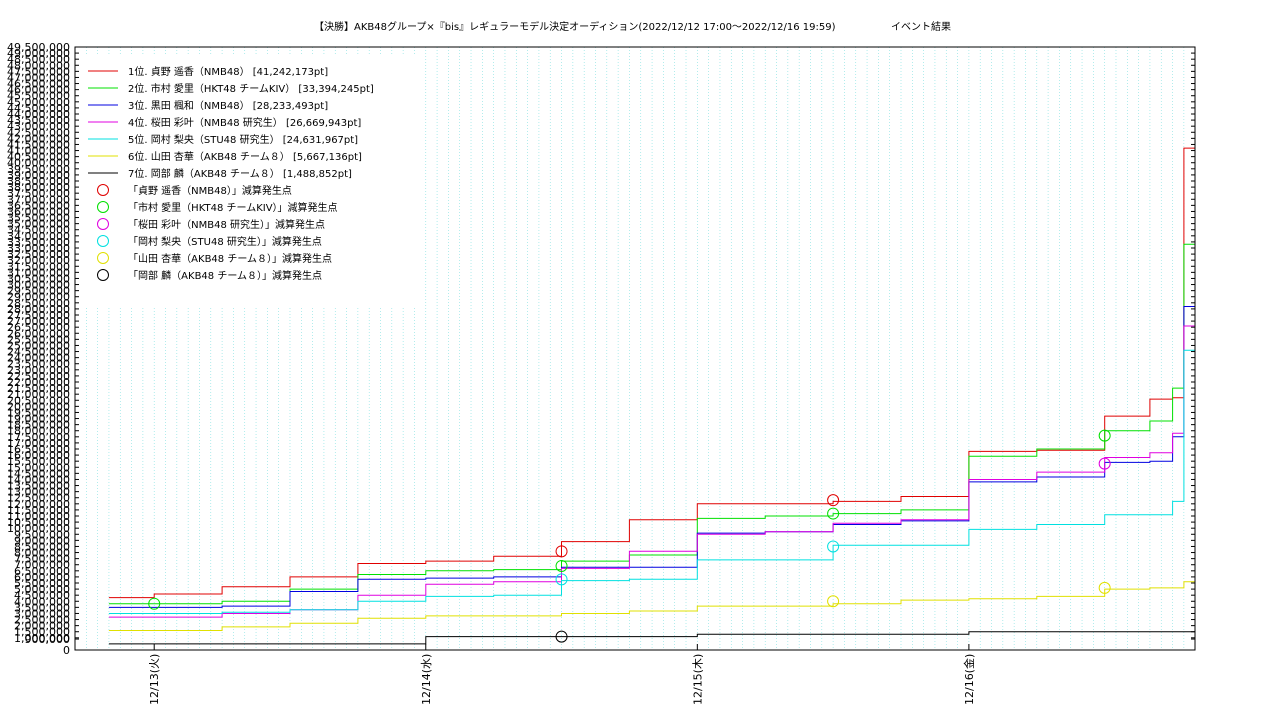 The image size is (1280, 720). I want to click on y-tick-label: 9,000,000, so click(42, 540).